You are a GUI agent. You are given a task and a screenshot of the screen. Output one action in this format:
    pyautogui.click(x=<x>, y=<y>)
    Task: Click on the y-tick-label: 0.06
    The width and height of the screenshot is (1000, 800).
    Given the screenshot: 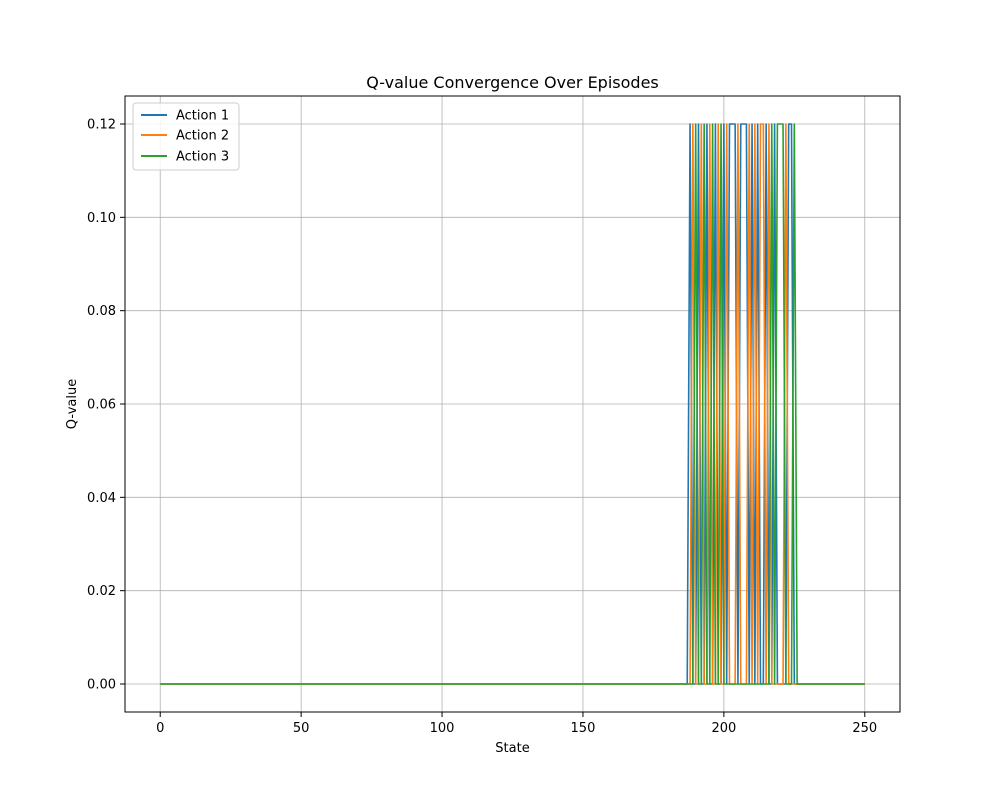 What is the action you would take?
    pyautogui.click(x=101, y=405)
    